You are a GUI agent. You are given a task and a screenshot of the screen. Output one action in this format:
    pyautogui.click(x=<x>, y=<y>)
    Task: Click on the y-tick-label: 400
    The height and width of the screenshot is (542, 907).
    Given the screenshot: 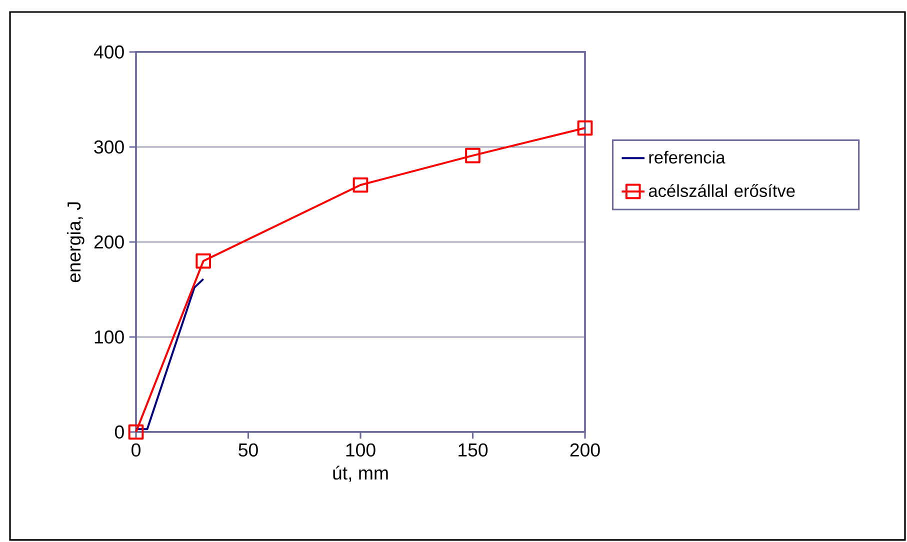 What is the action you would take?
    pyautogui.click(x=109, y=52)
    